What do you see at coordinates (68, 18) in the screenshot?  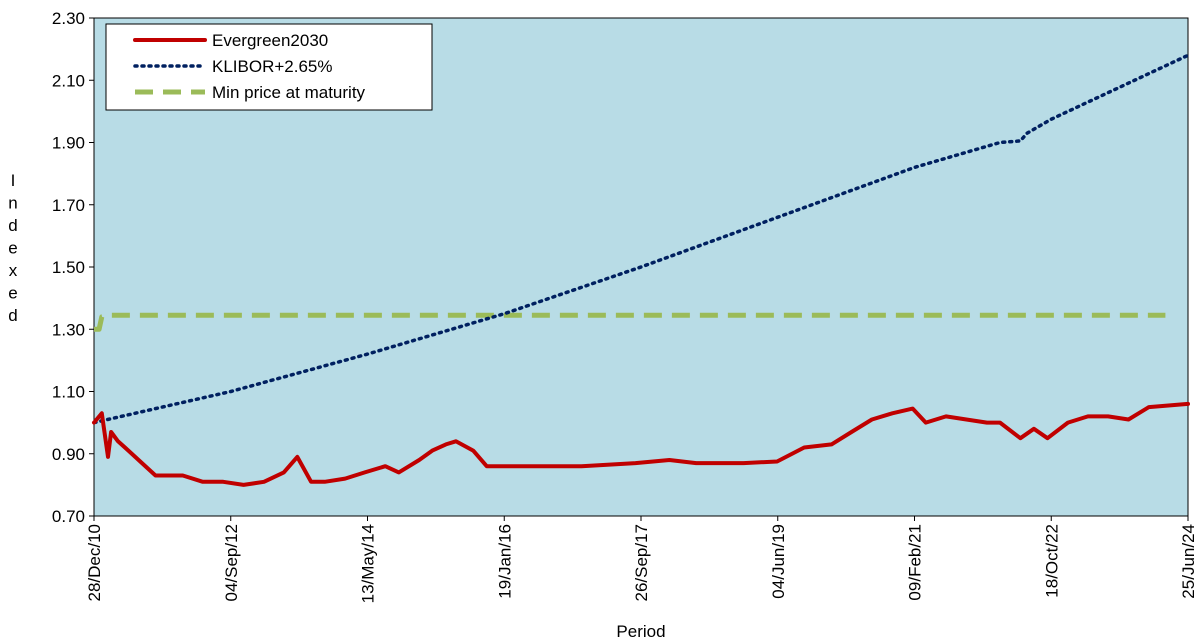 I see `y-tick-label: 2.30` at bounding box center [68, 18].